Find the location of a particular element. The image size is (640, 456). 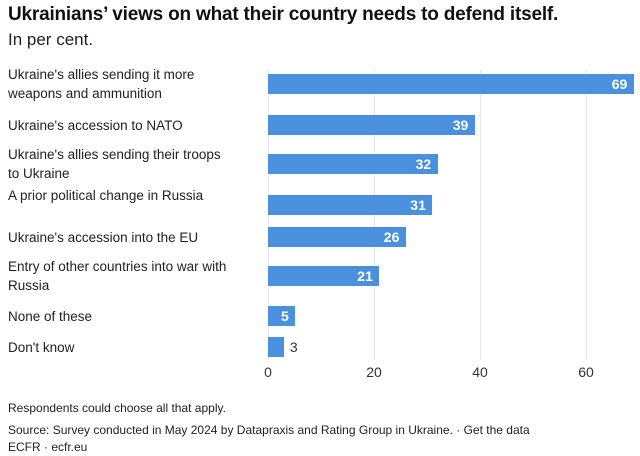

x-tick-label: 20 is located at coordinates (374, 372).